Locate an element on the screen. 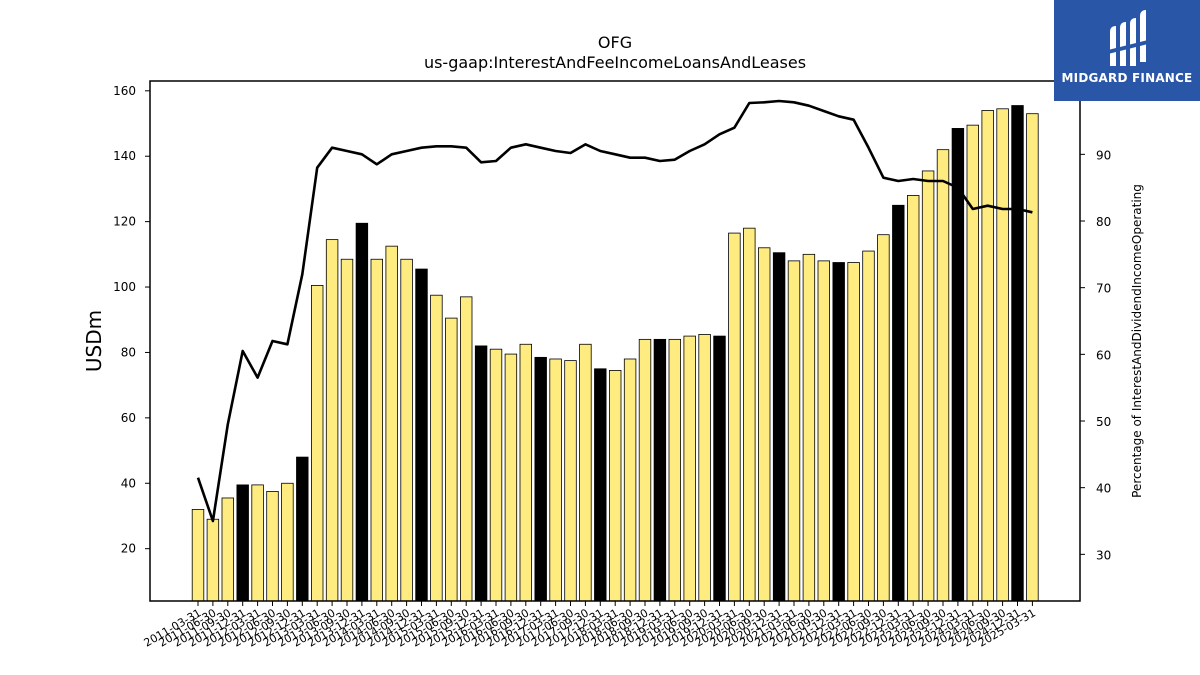  y2-tick-label: 70 is located at coordinates (1103, 289).